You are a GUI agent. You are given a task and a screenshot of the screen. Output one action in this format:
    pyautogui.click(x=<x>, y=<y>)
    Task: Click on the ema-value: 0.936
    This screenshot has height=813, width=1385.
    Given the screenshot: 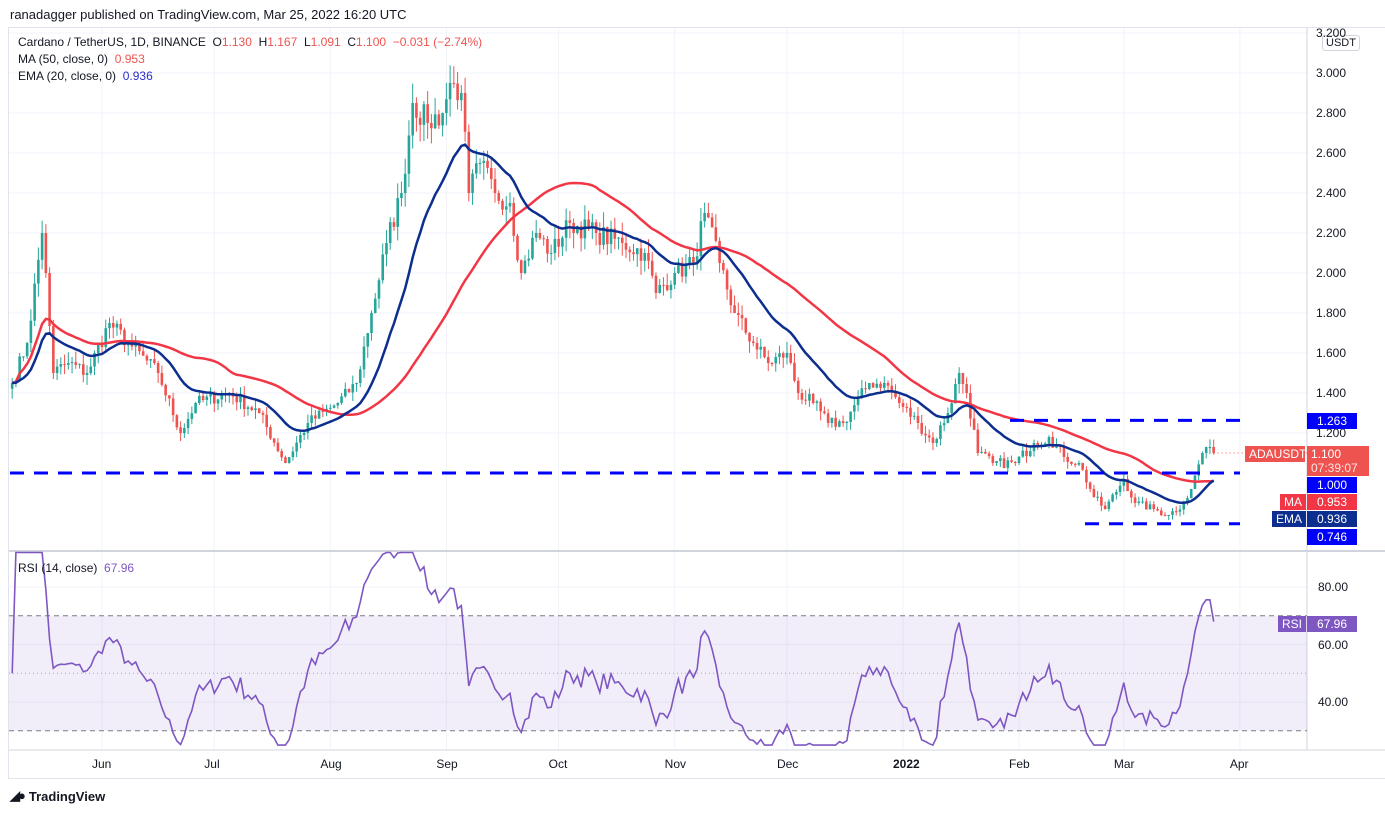 What is the action you would take?
    pyautogui.click(x=137, y=76)
    